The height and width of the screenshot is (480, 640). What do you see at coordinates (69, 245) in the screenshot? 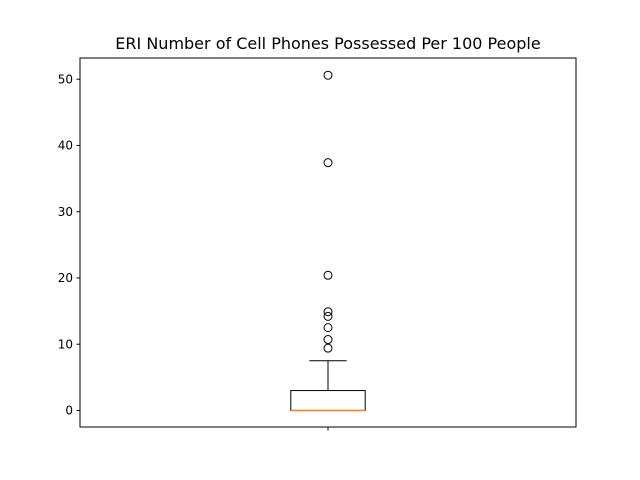
I see `y-axis: 0 10 20 30 40 50` at bounding box center [69, 245].